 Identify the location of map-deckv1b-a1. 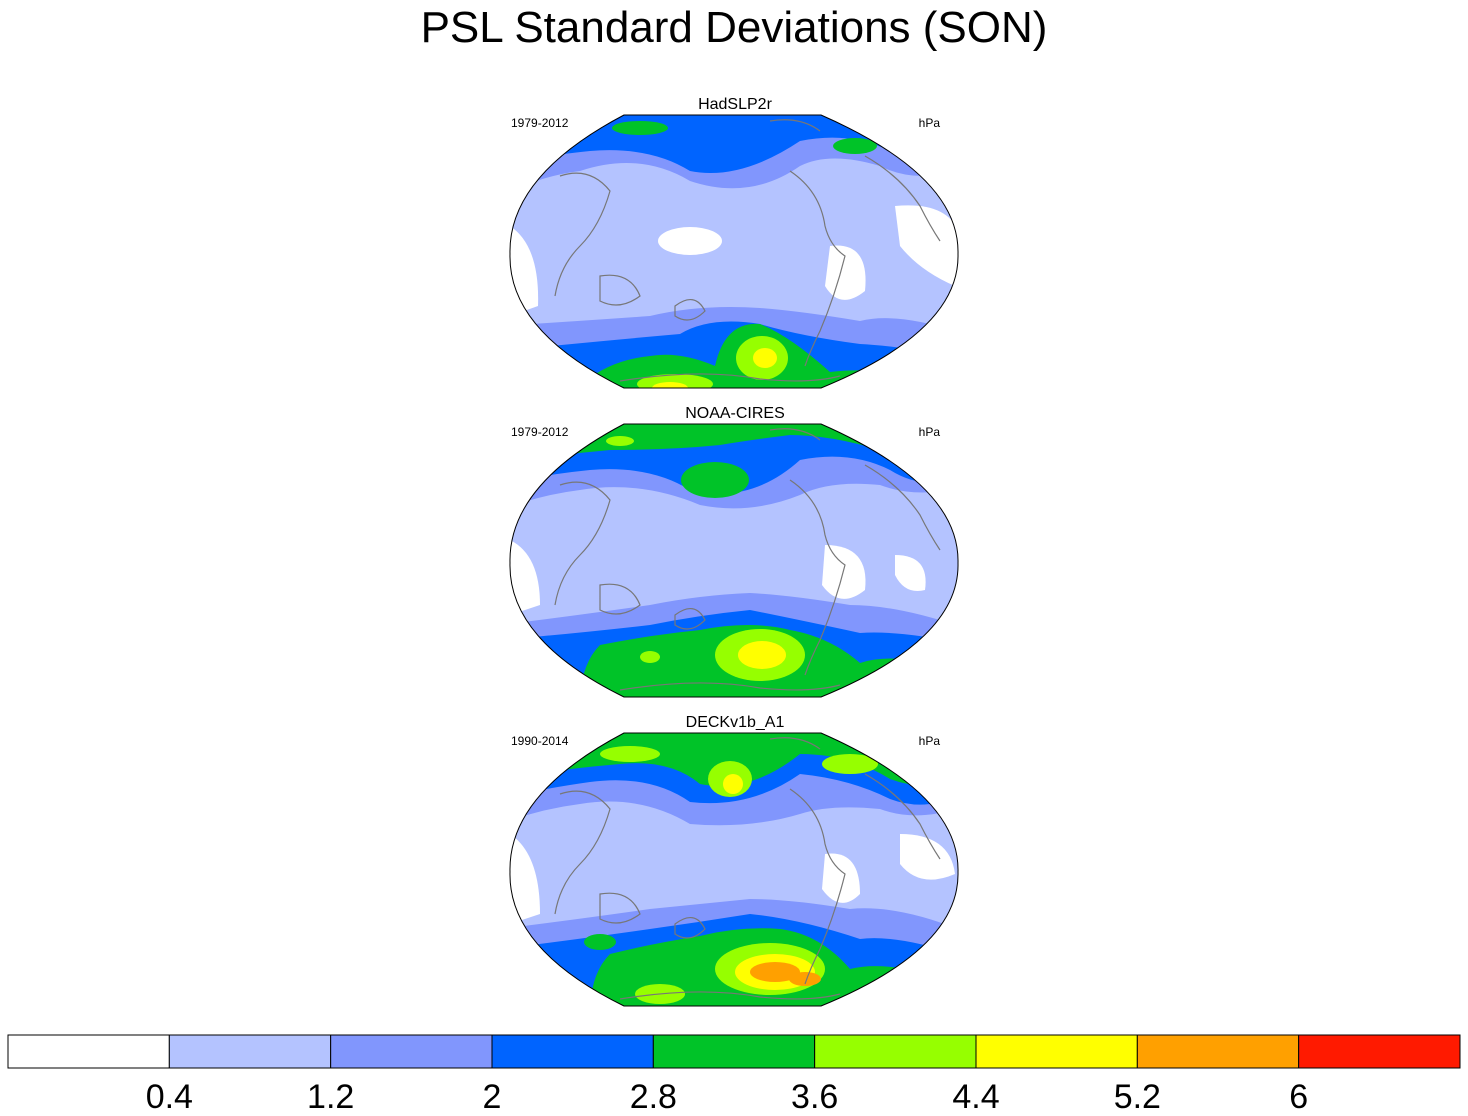
(734, 869).